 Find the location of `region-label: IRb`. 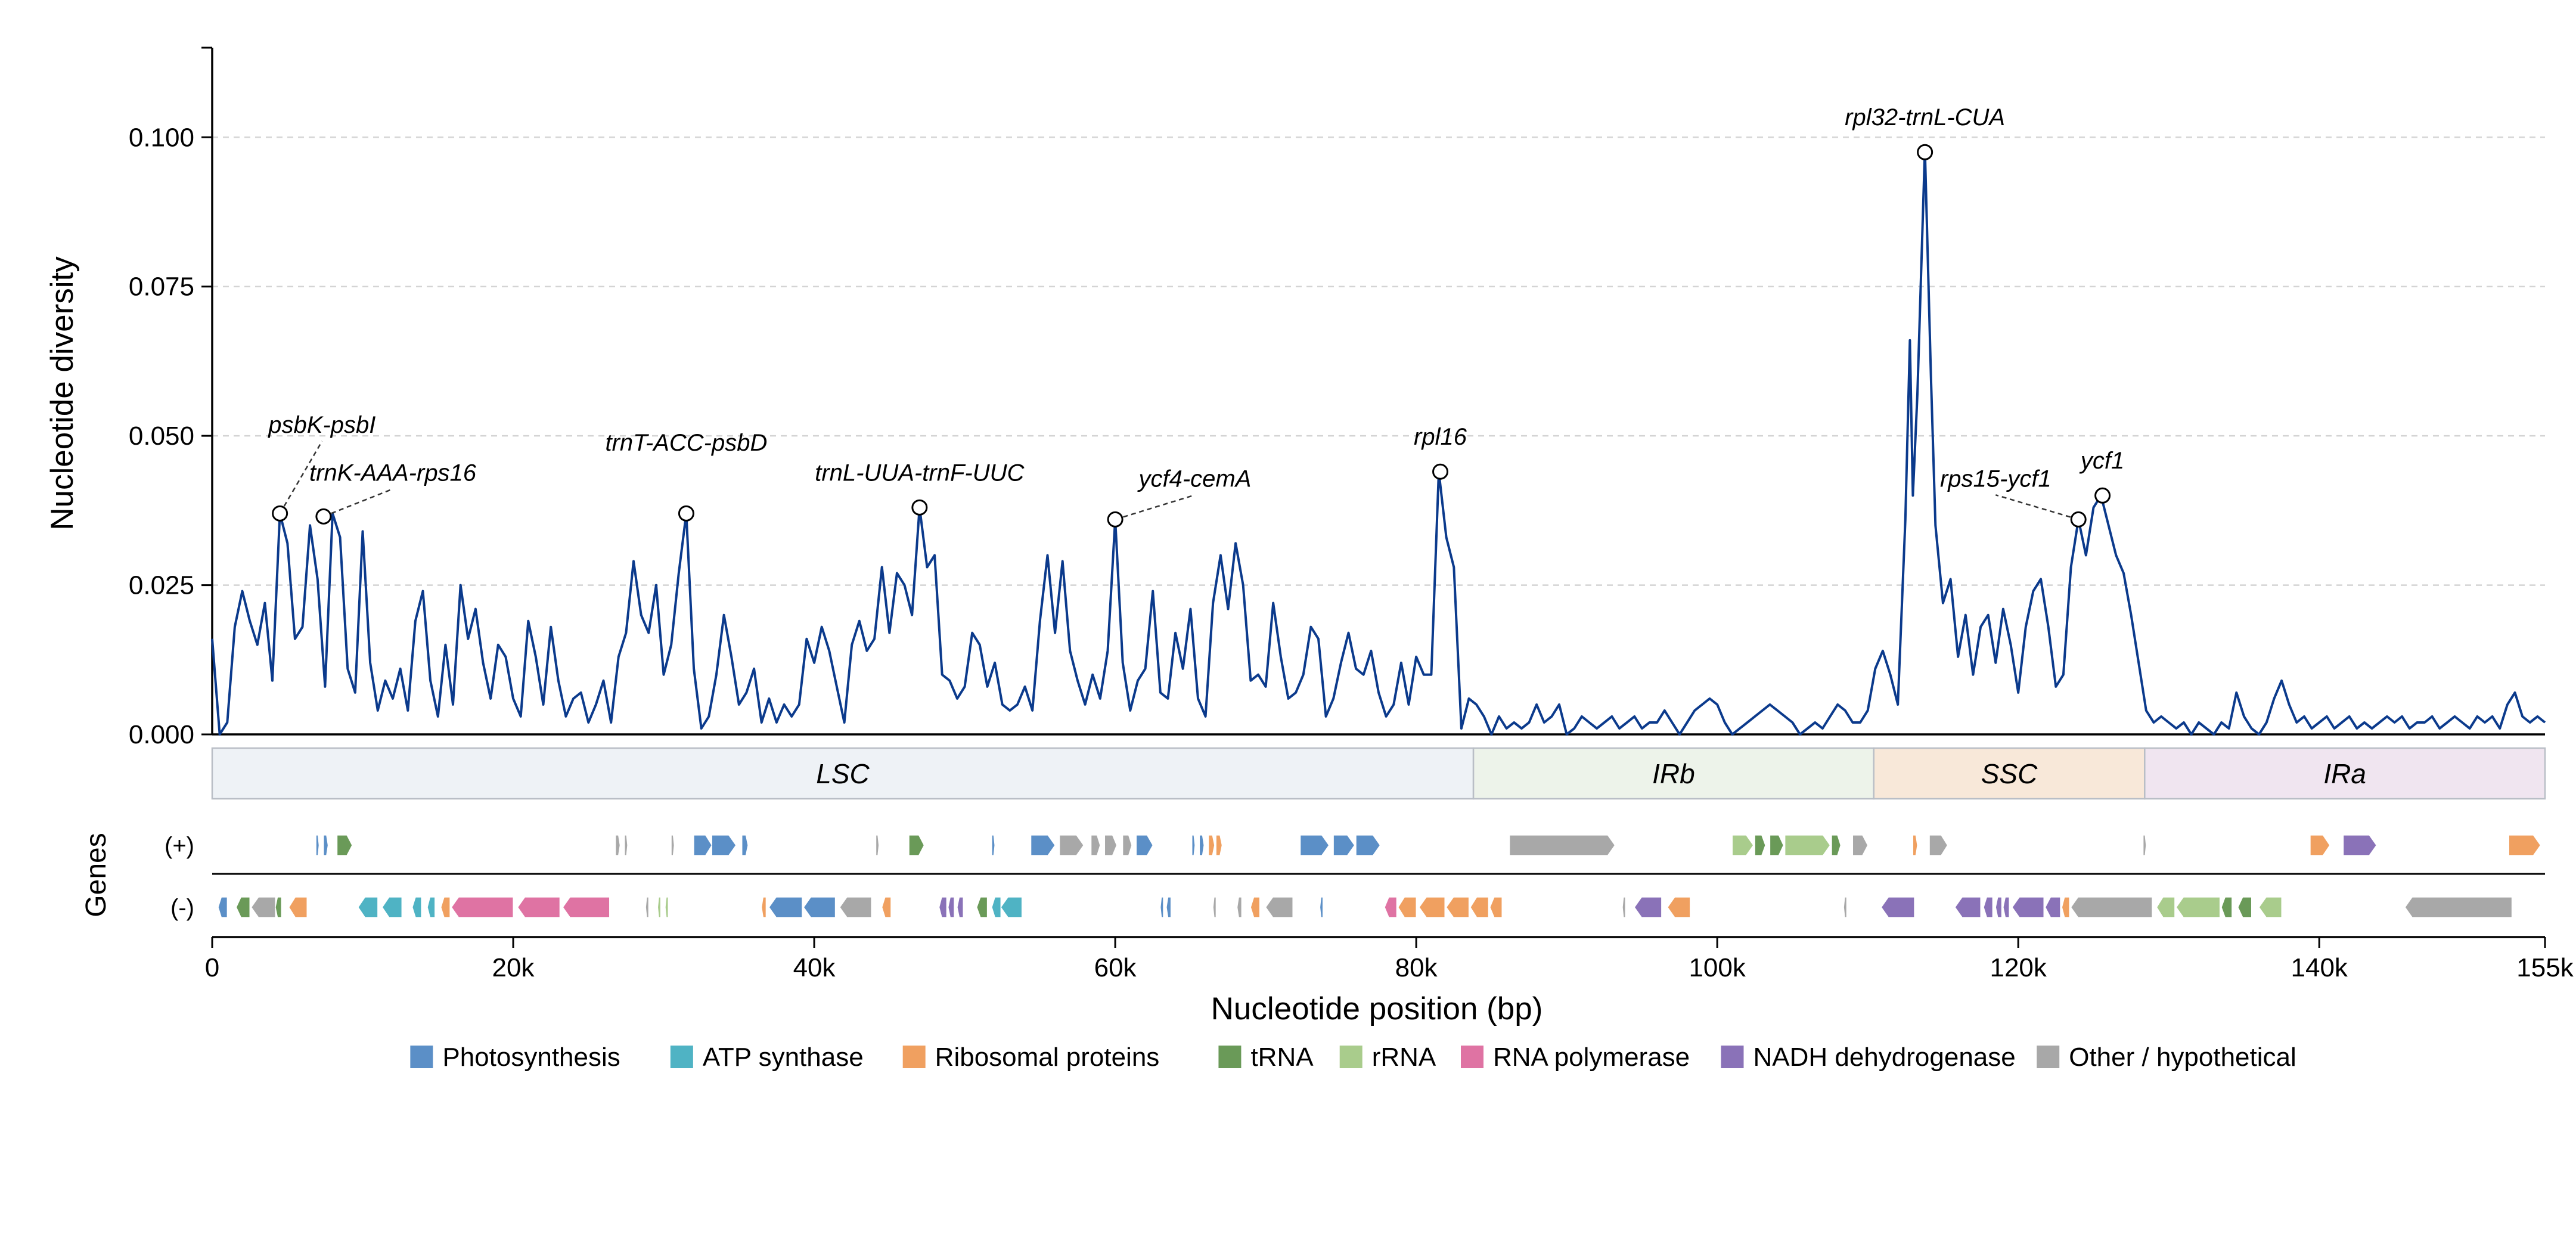

region-label: IRb is located at coordinates (1673, 773).